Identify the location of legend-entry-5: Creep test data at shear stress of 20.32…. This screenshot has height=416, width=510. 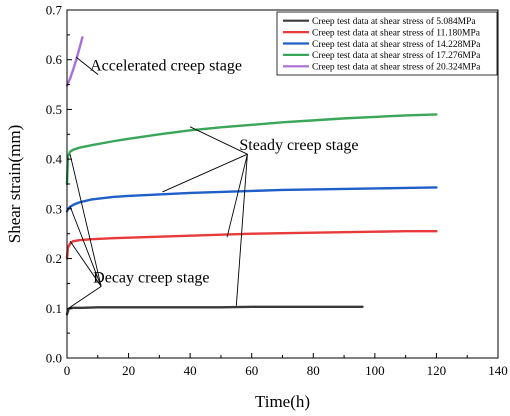
(396, 67).